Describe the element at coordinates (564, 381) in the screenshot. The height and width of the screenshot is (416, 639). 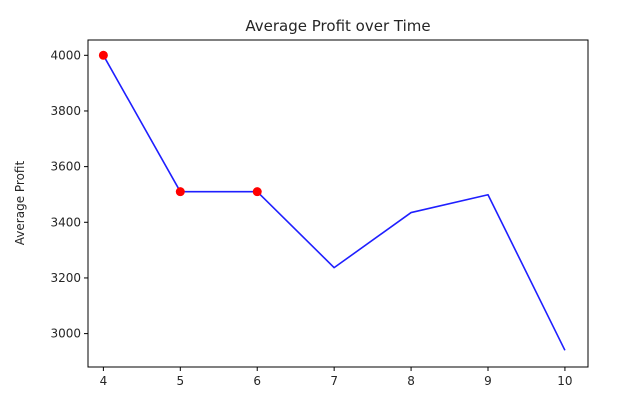
I see `x-tick-label: 10` at that location.